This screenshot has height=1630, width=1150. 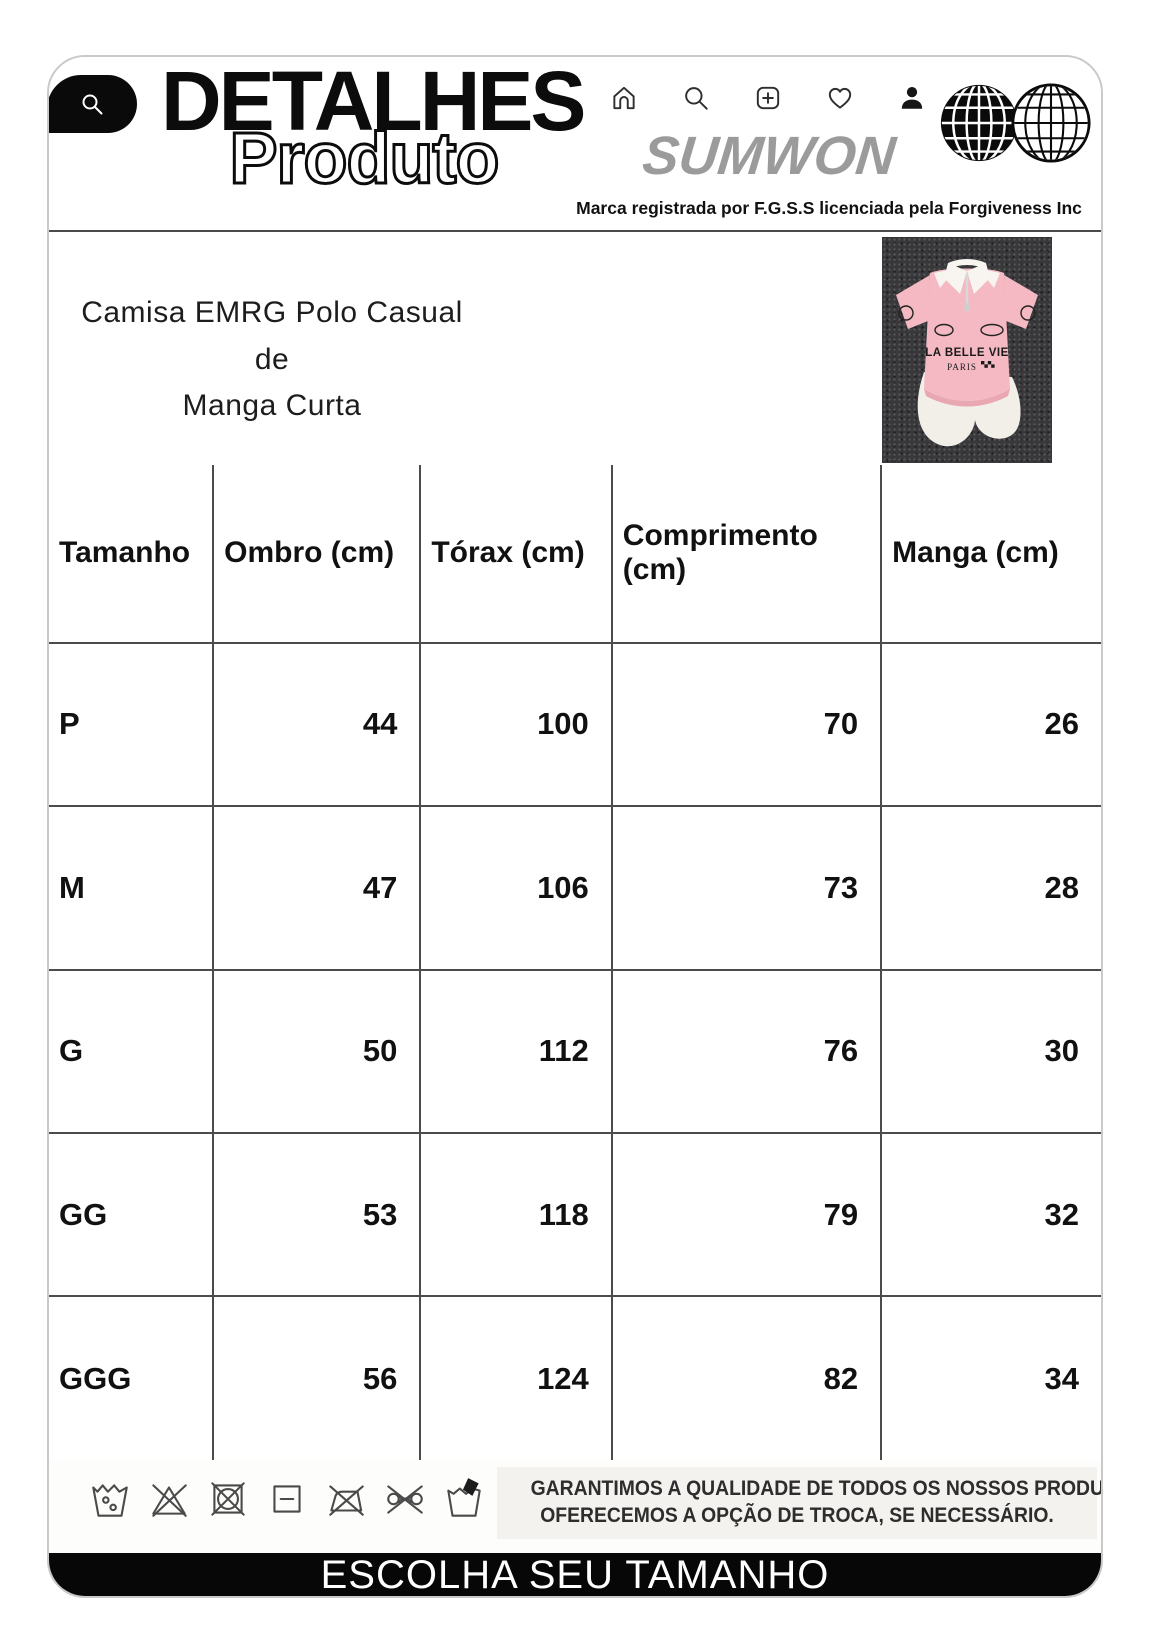 What do you see at coordinates (516, 888) in the screenshot?
I see `value-torax: 106` at bounding box center [516, 888].